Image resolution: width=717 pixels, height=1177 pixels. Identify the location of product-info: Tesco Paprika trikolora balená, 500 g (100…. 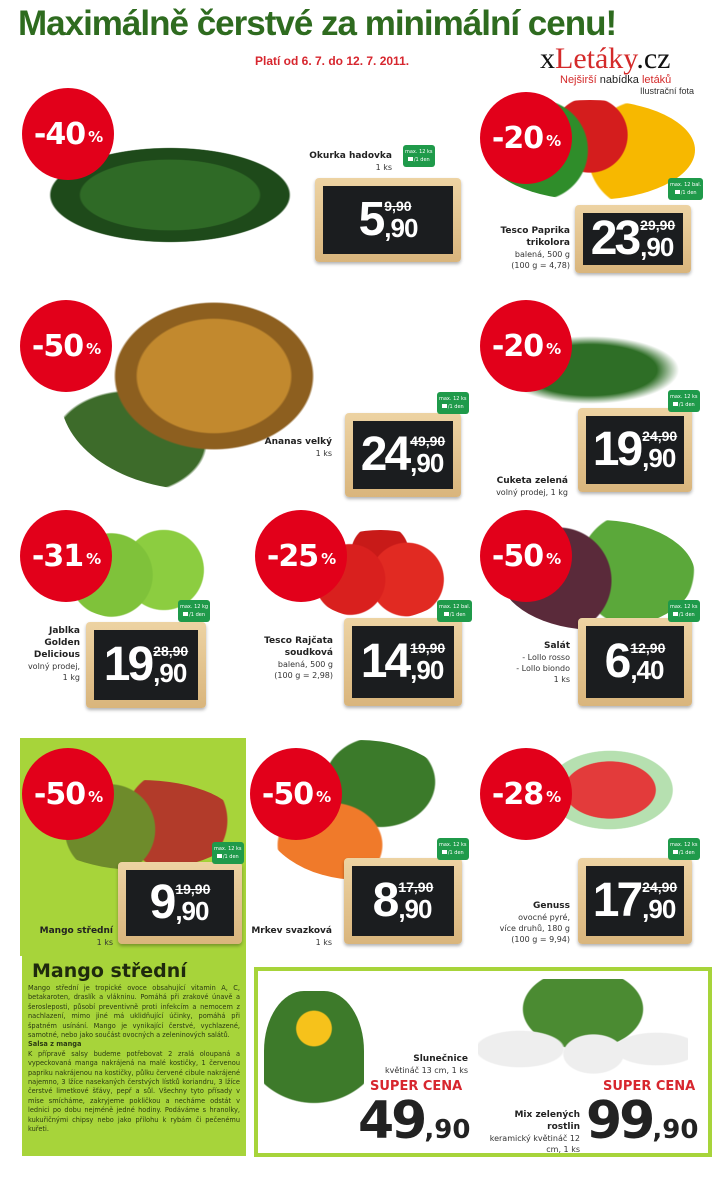
(524, 248).